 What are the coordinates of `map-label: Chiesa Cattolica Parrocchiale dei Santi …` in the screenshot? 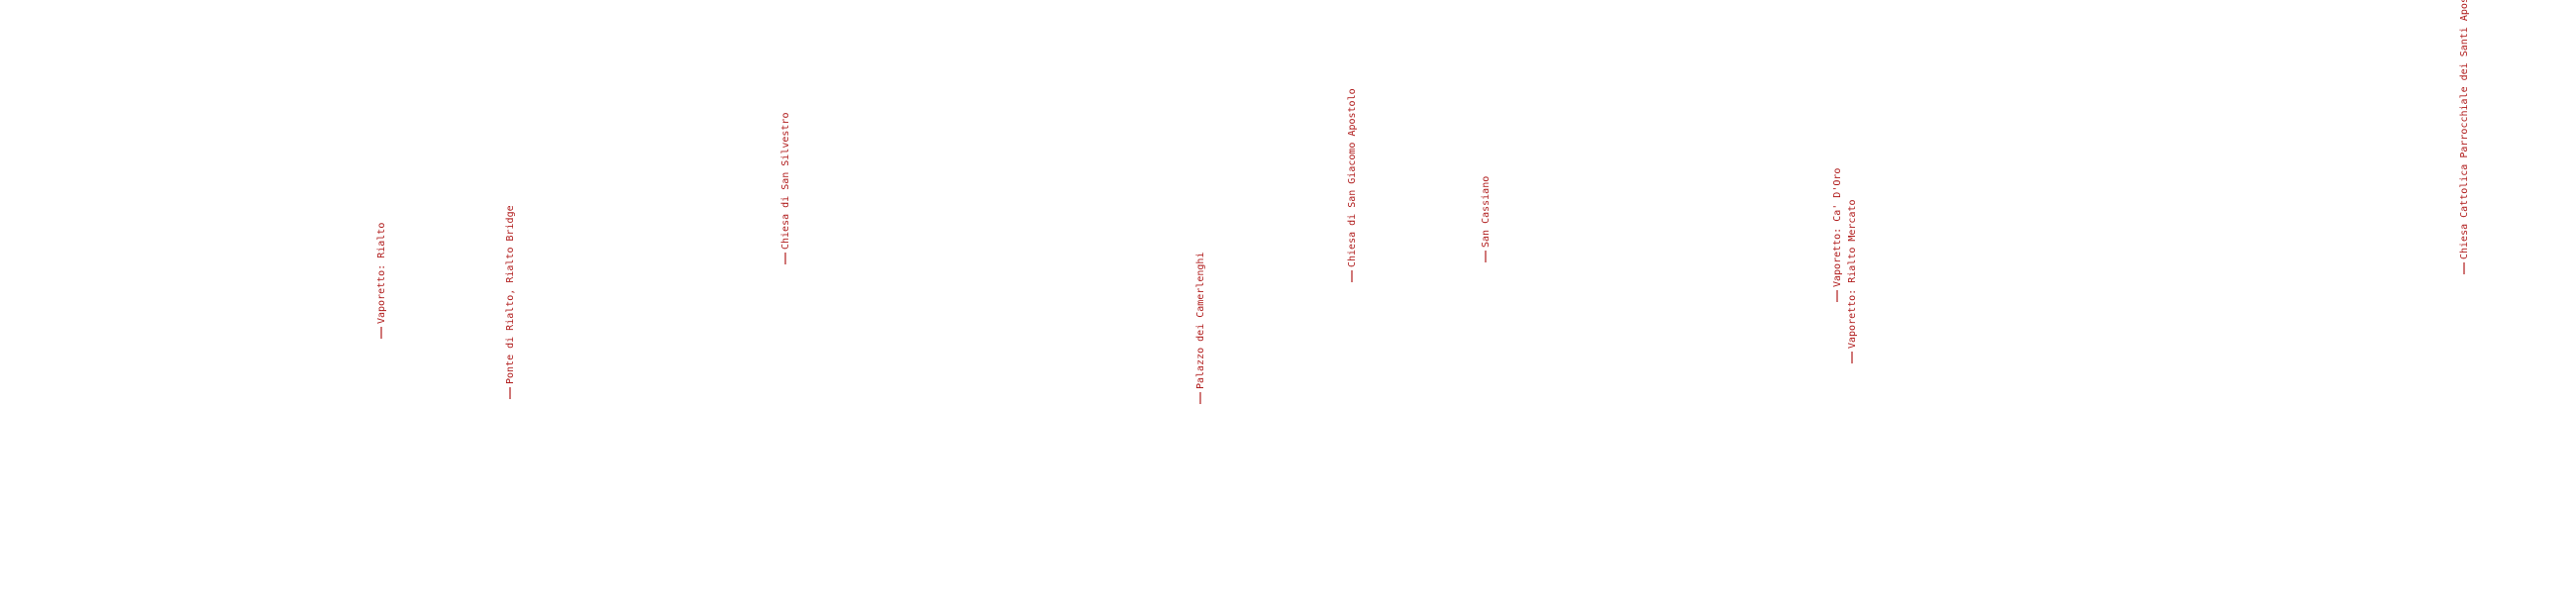 It's located at (2464, 137).